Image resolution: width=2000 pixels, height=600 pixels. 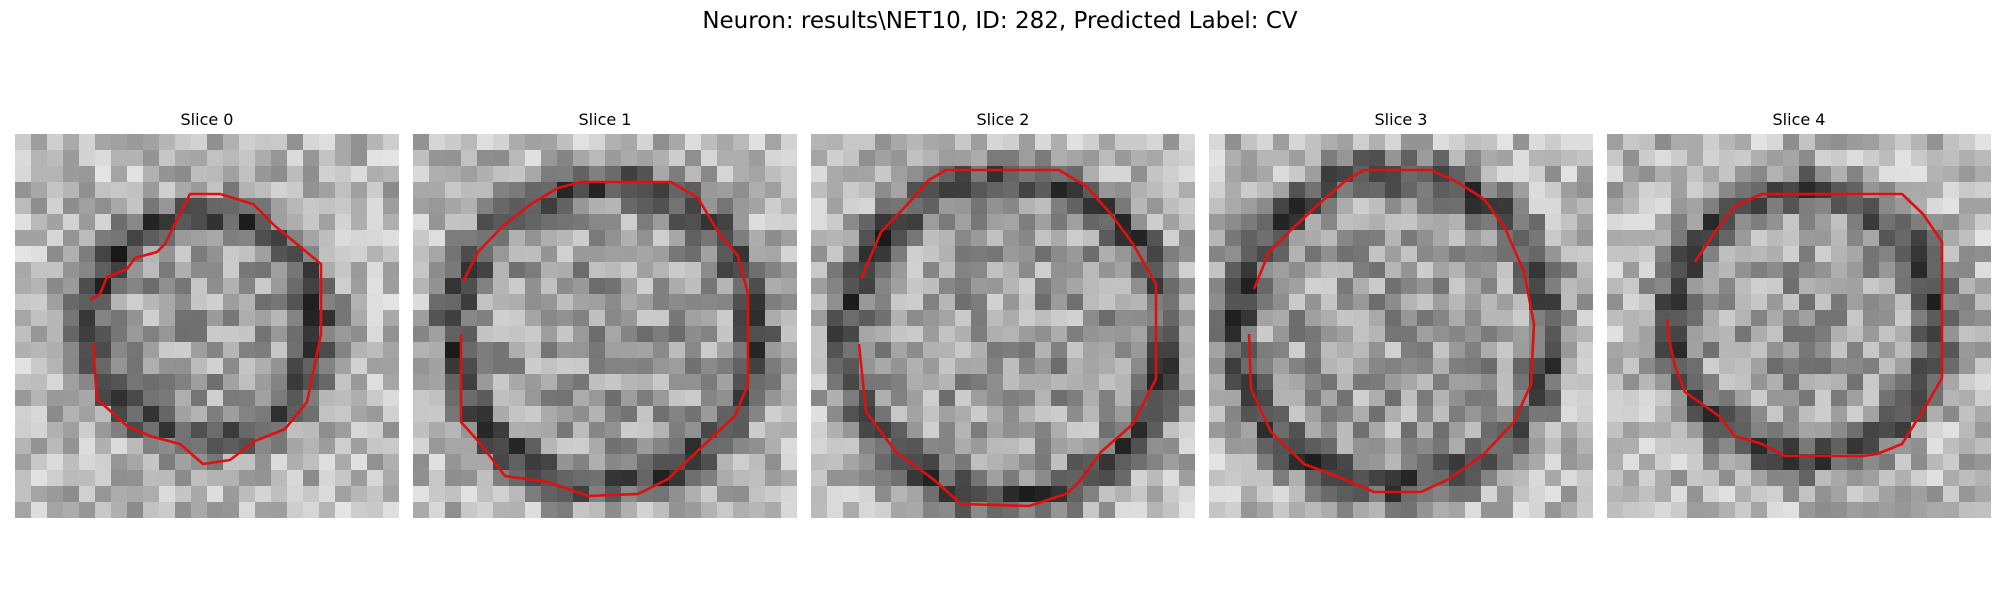 What do you see at coordinates (1401, 119) in the screenshot?
I see `slice-title-3: Slice 3` at bounding box center [1401, 119].